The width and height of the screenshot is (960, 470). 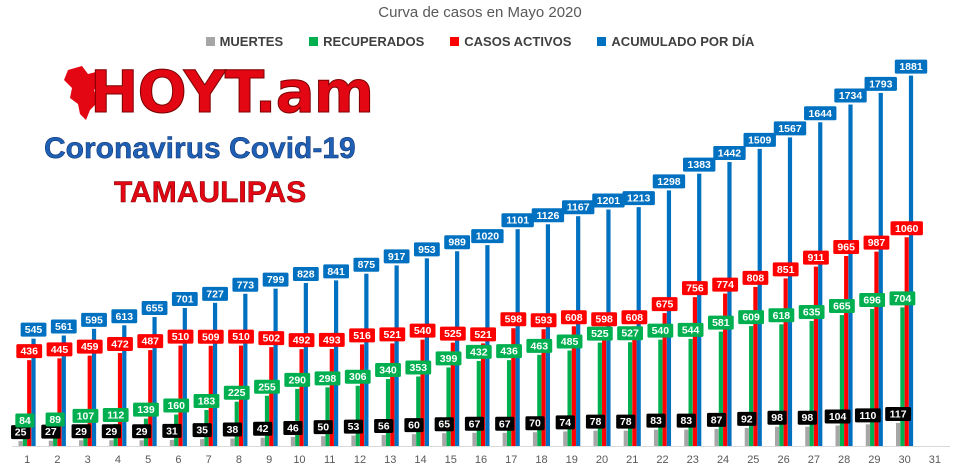 What do you see at coordinates (362, 336) in the screenshot?
I see `data-label-text: 516` at bounding box center [362, 336].